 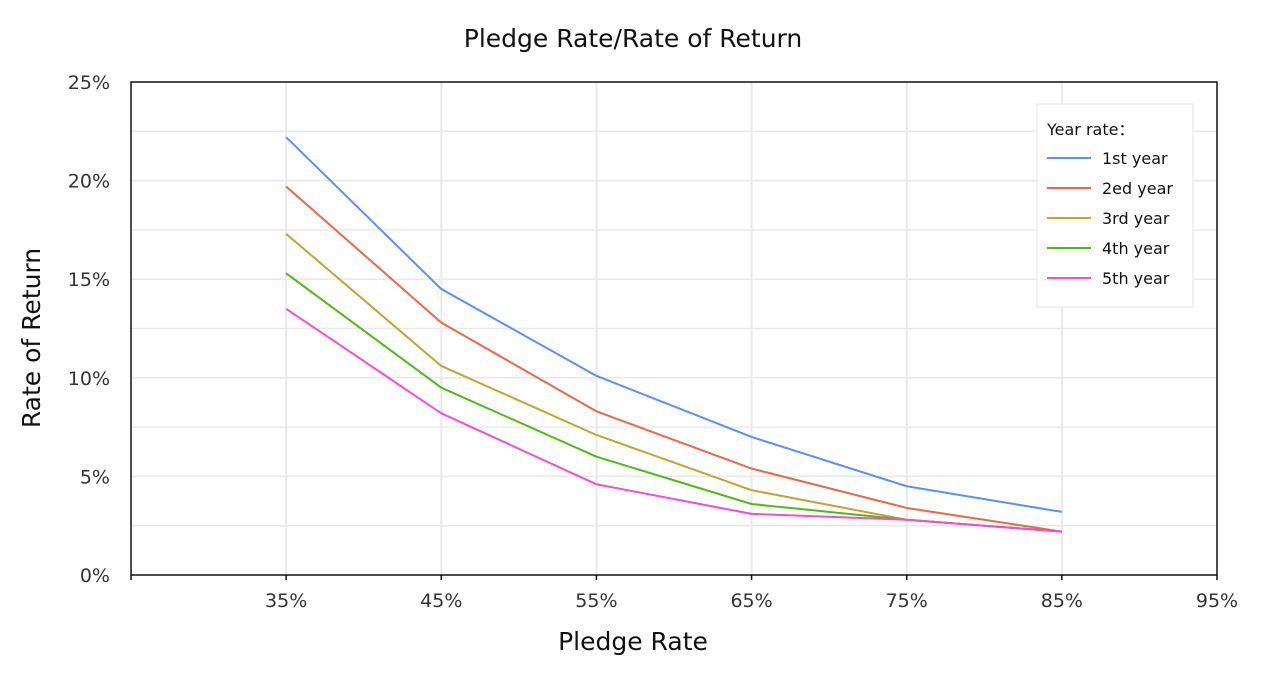 I want to click on legend-entry: 5th year, so click(x=1136, y=278).